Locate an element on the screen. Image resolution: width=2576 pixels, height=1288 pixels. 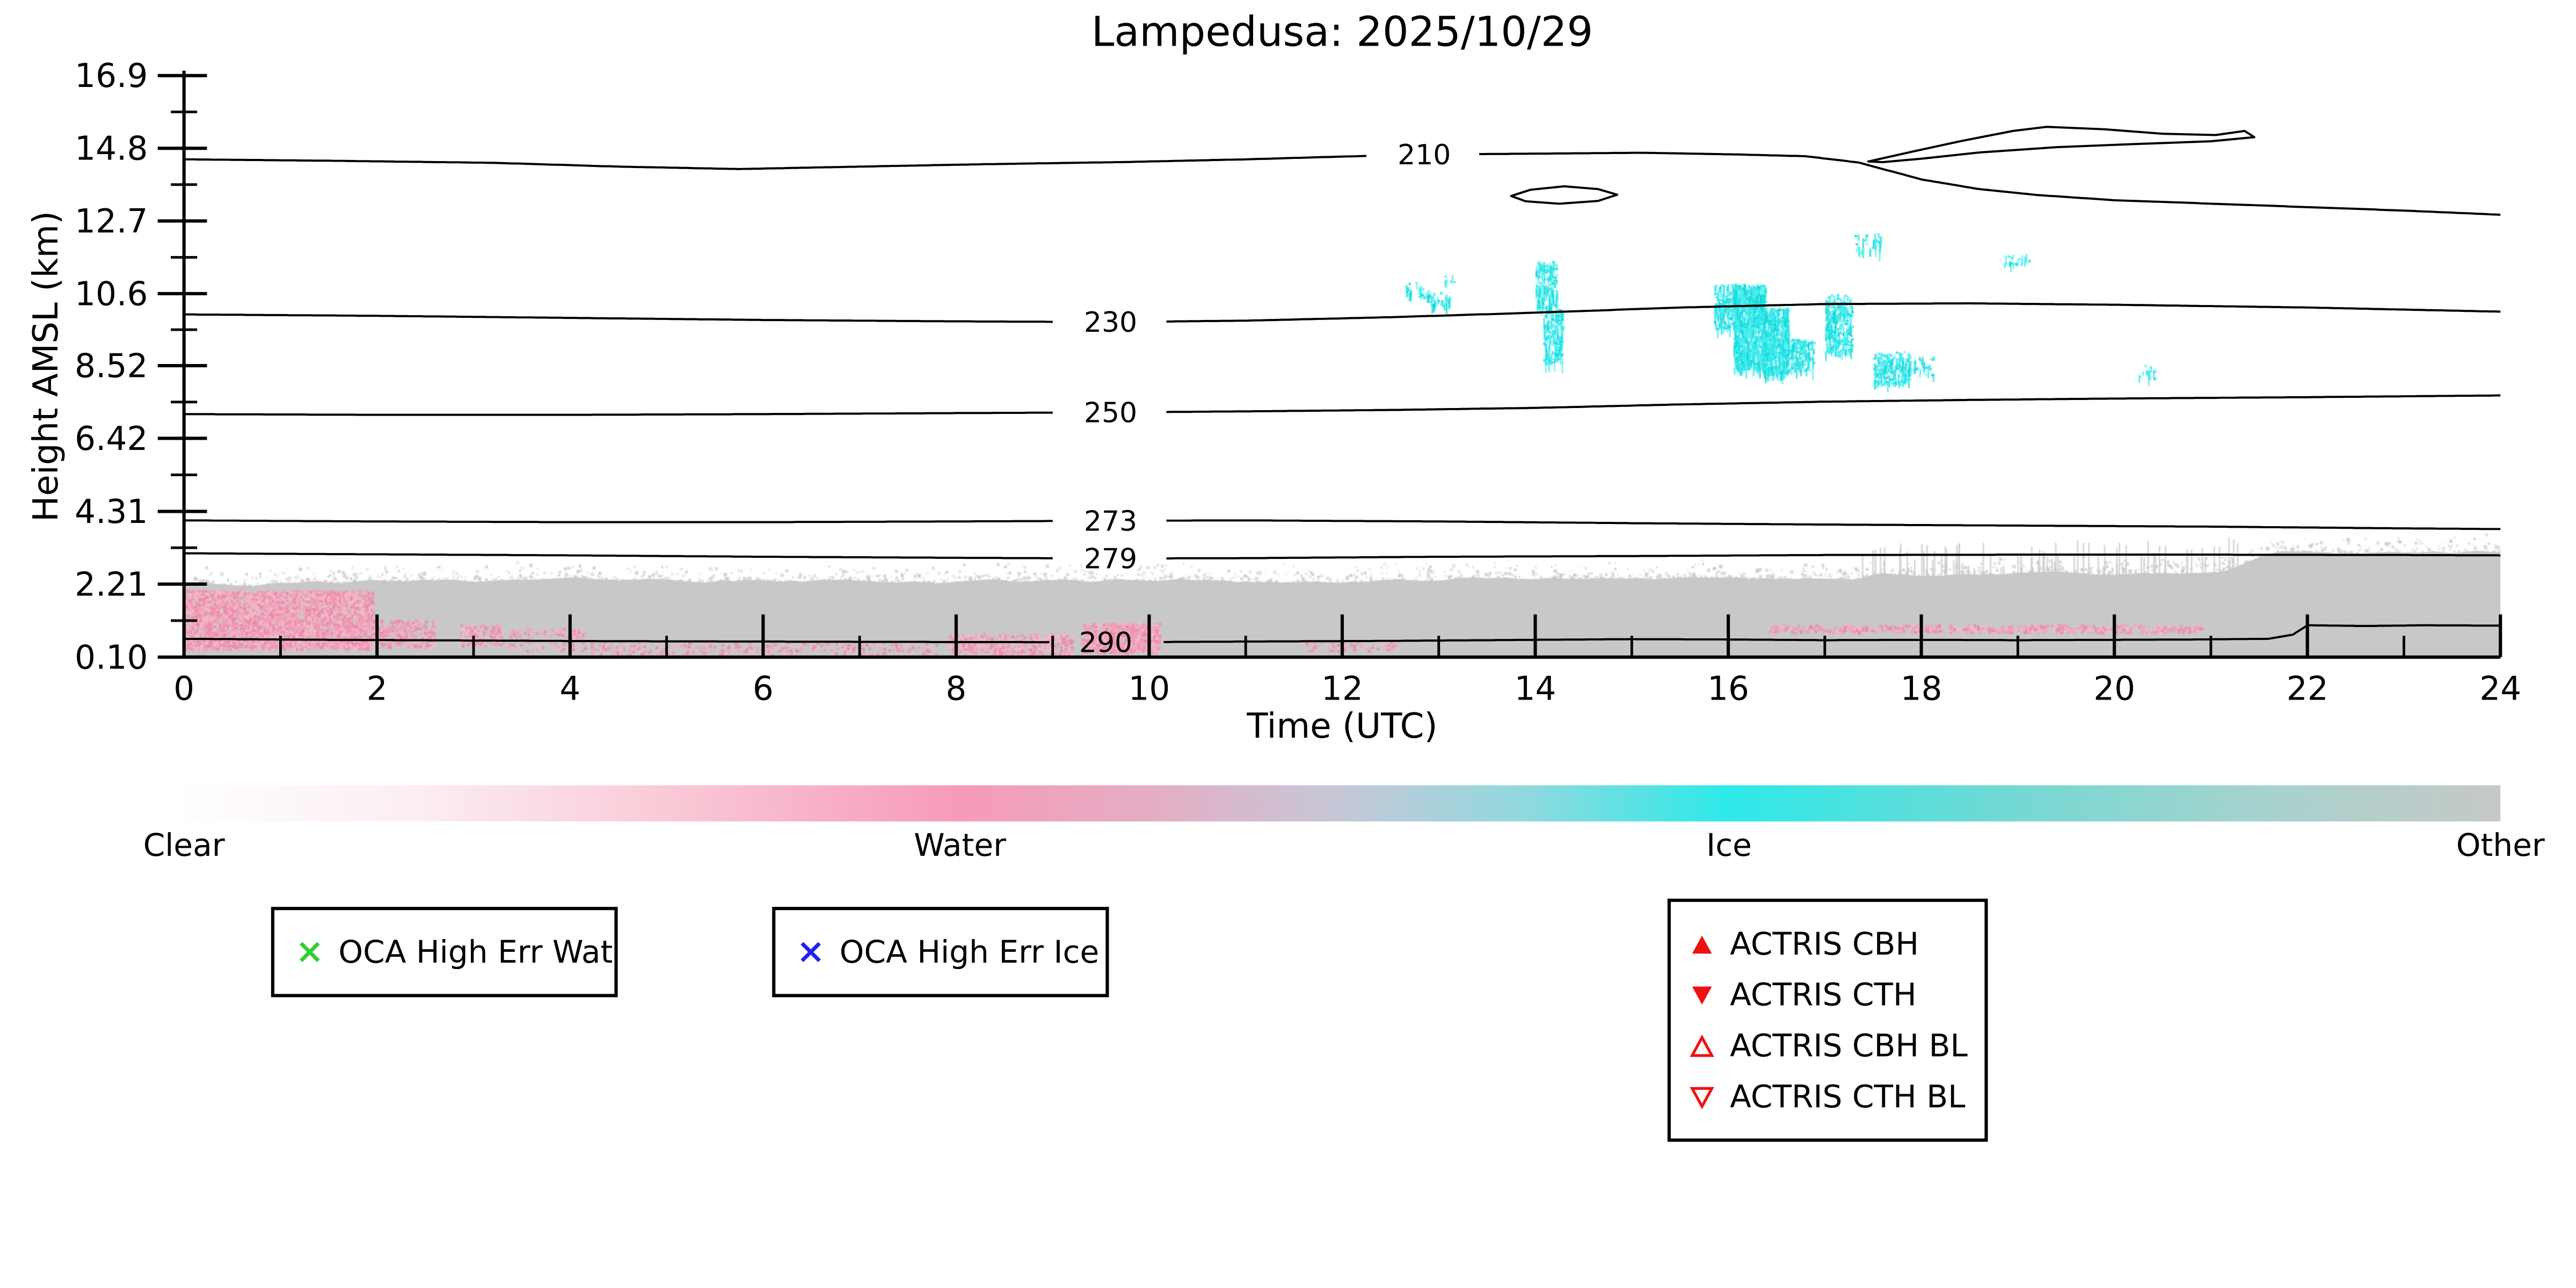
colorbar-label-ice: Ice is located at coordinates (1729, 845).